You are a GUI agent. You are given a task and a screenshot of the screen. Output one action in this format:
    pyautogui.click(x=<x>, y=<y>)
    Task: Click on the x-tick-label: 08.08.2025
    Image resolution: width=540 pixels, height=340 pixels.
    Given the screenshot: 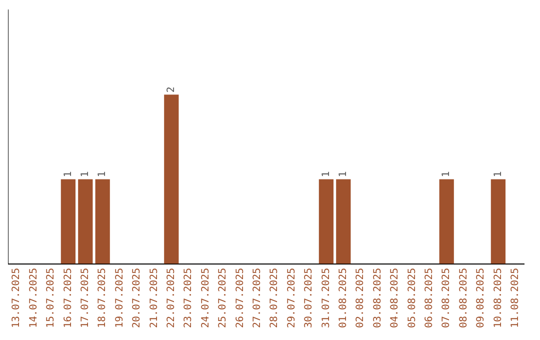 What is the action you would take?
    pyautogui.click(x=464, y=298)
    